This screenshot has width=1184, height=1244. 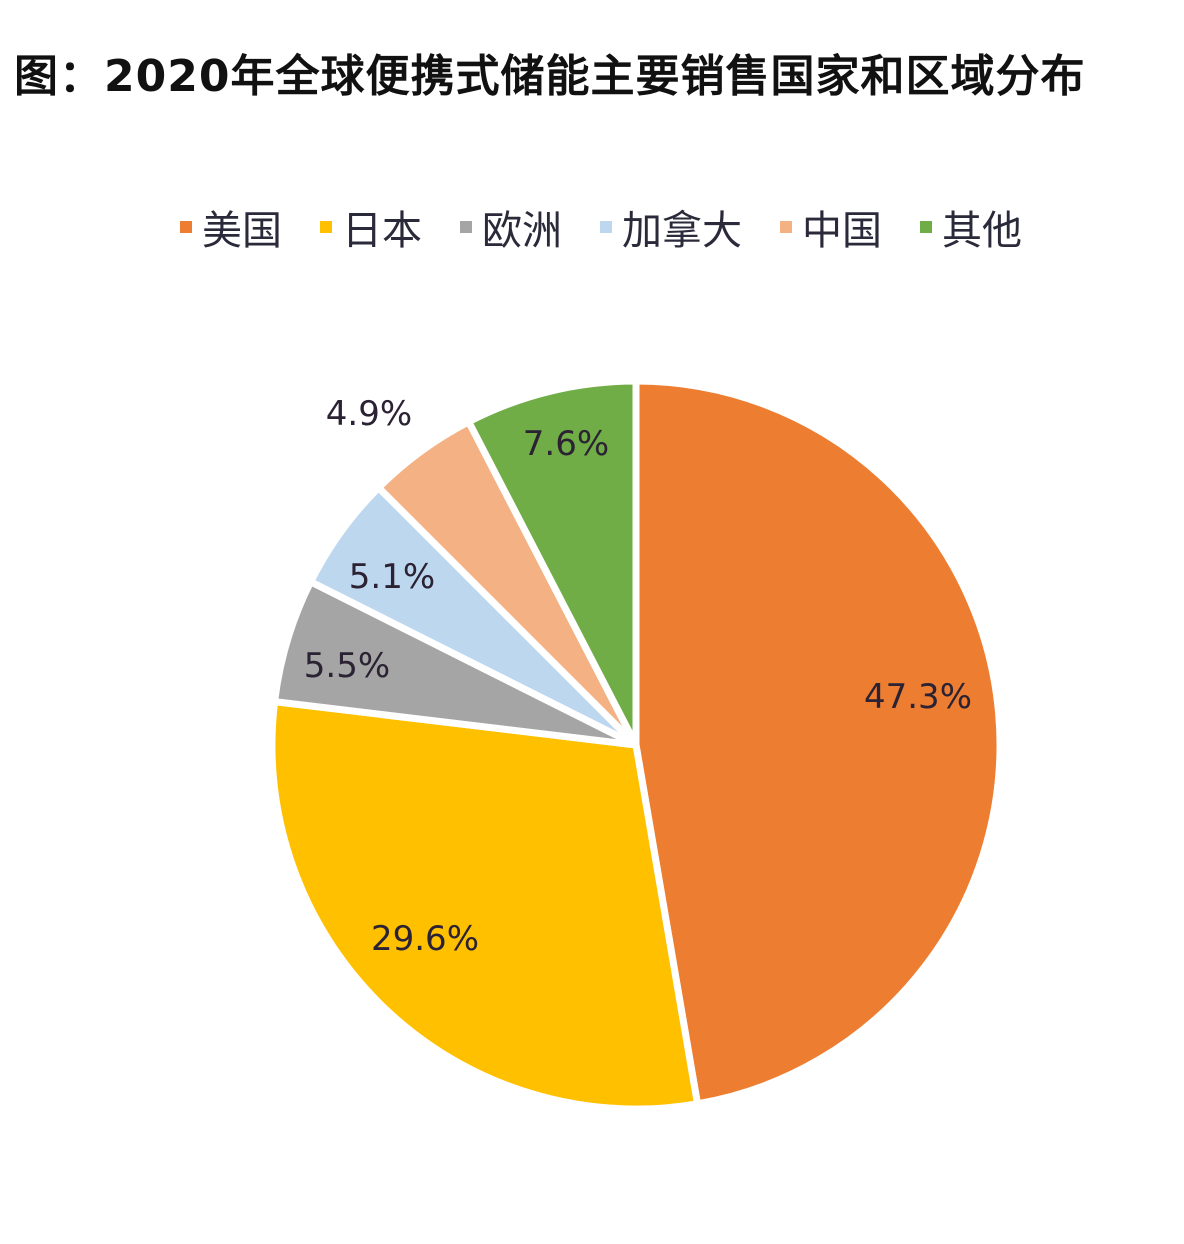 I want to click on data-label-china: 4.9%, so click(x=369, y=414).